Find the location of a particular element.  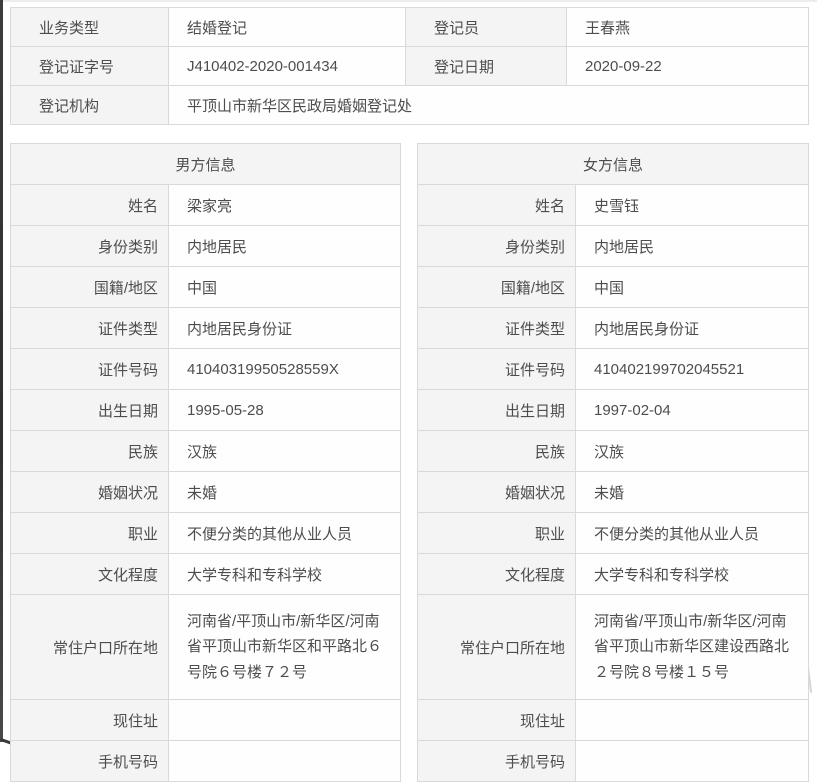

table-row: 姓名 梁家亮 is located at coordinates (206, 205).